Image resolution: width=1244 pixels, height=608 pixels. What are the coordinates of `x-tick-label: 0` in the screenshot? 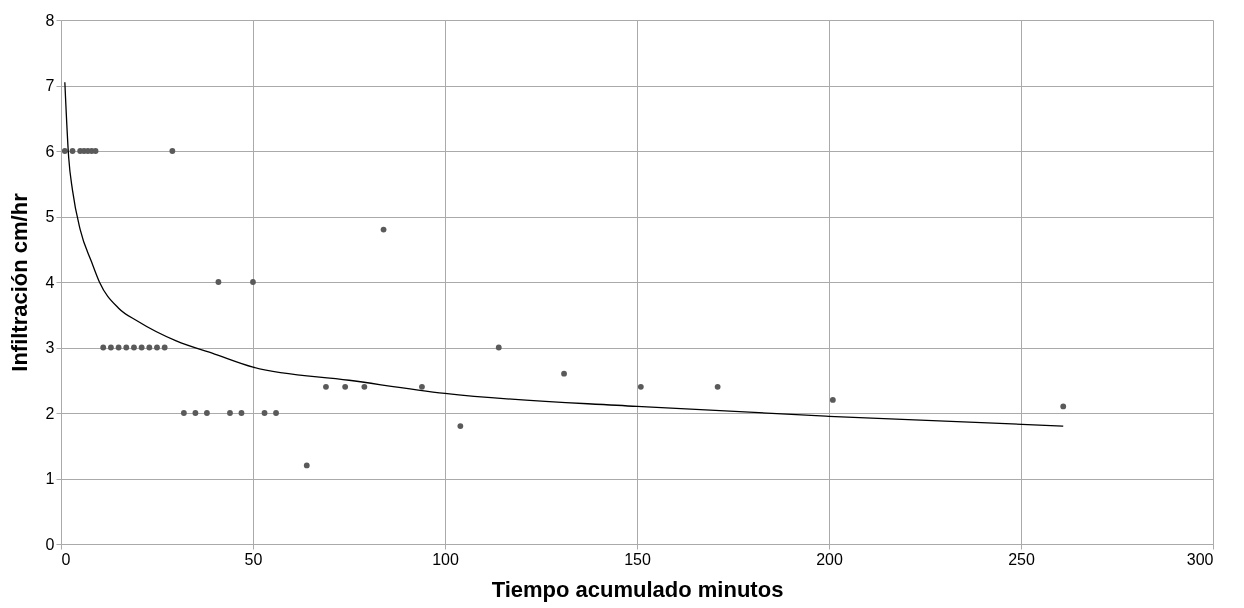 It's located at (66, 559).